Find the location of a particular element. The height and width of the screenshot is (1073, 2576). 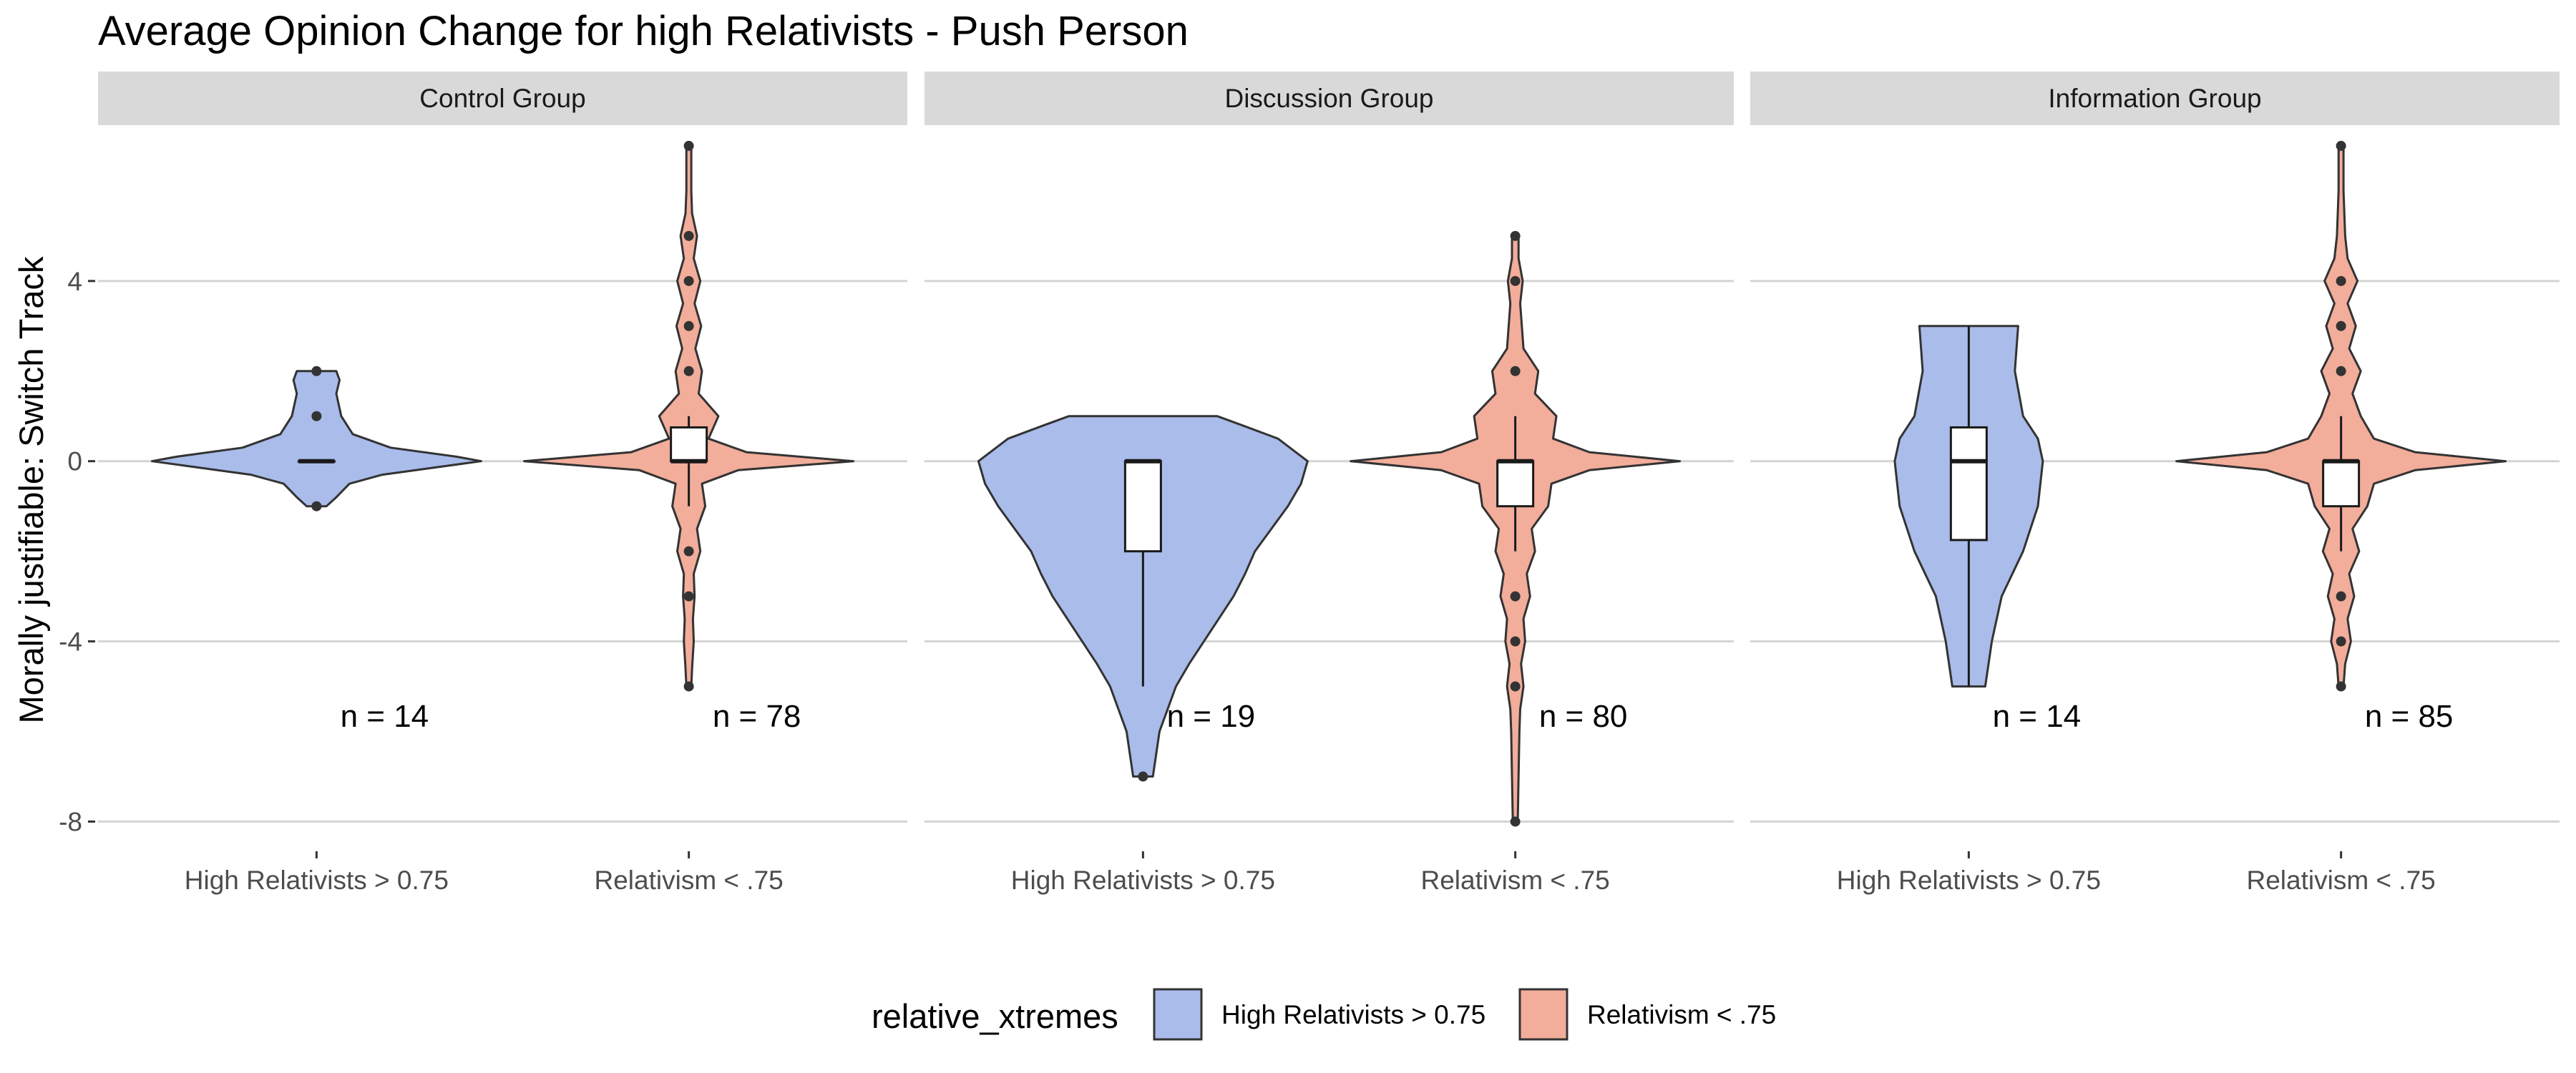

n-label: n = 80 is located at coordinates (1584, 716).